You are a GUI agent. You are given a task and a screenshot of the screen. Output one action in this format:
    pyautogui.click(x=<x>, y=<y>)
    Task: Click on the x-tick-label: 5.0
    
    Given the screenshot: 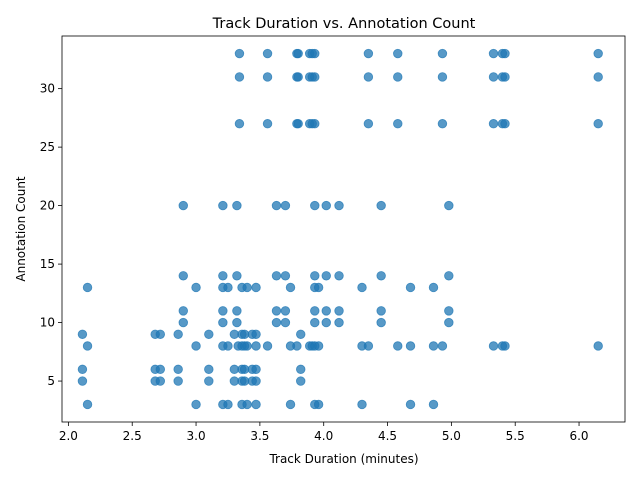 What is the action you would take?
    pyautogui.click(x=451, y=436)
    